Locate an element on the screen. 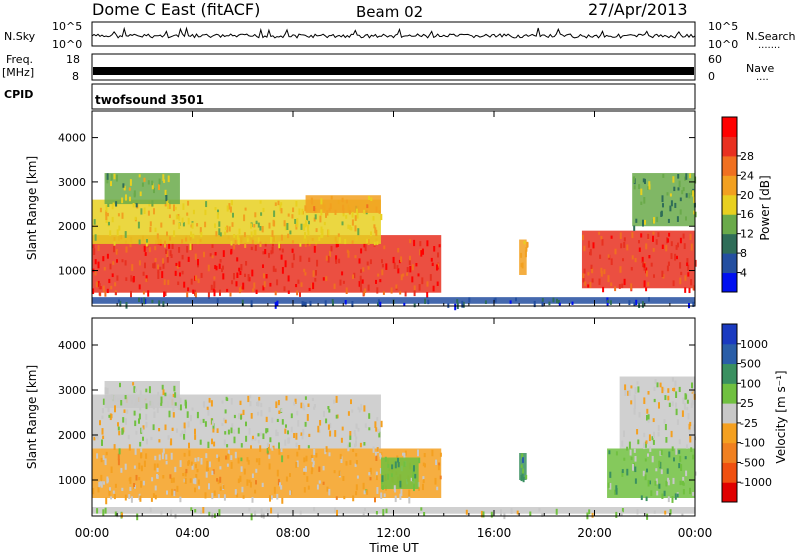 Image resolution: width=800 pixels, height=554 pixels. power-ytick-label: 2000 is located at coordinates (72, 226).